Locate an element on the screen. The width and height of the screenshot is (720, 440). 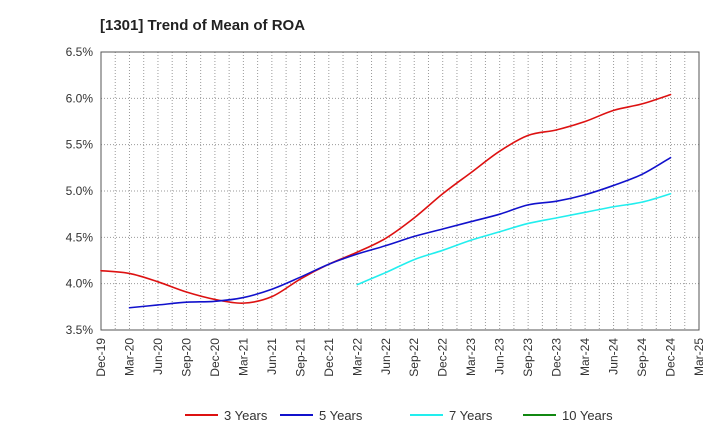
y-tick-label: 4.0% is located at coordinates (80, 284).